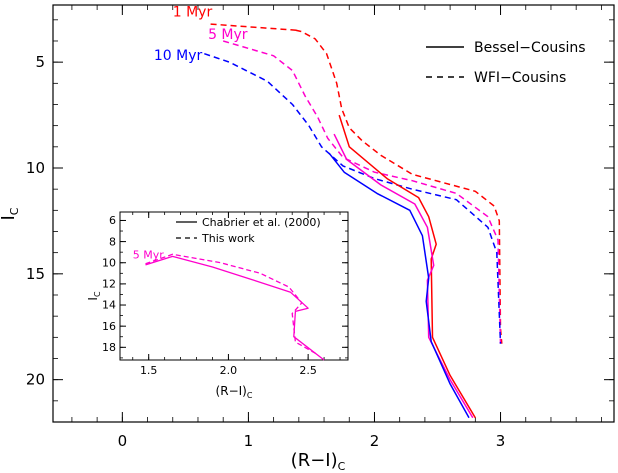 The height and width of the screenshot is (473, 618). I want to click on inset-legend-label-chabrier: Chabrier et al. (2000), so click(261, 222).